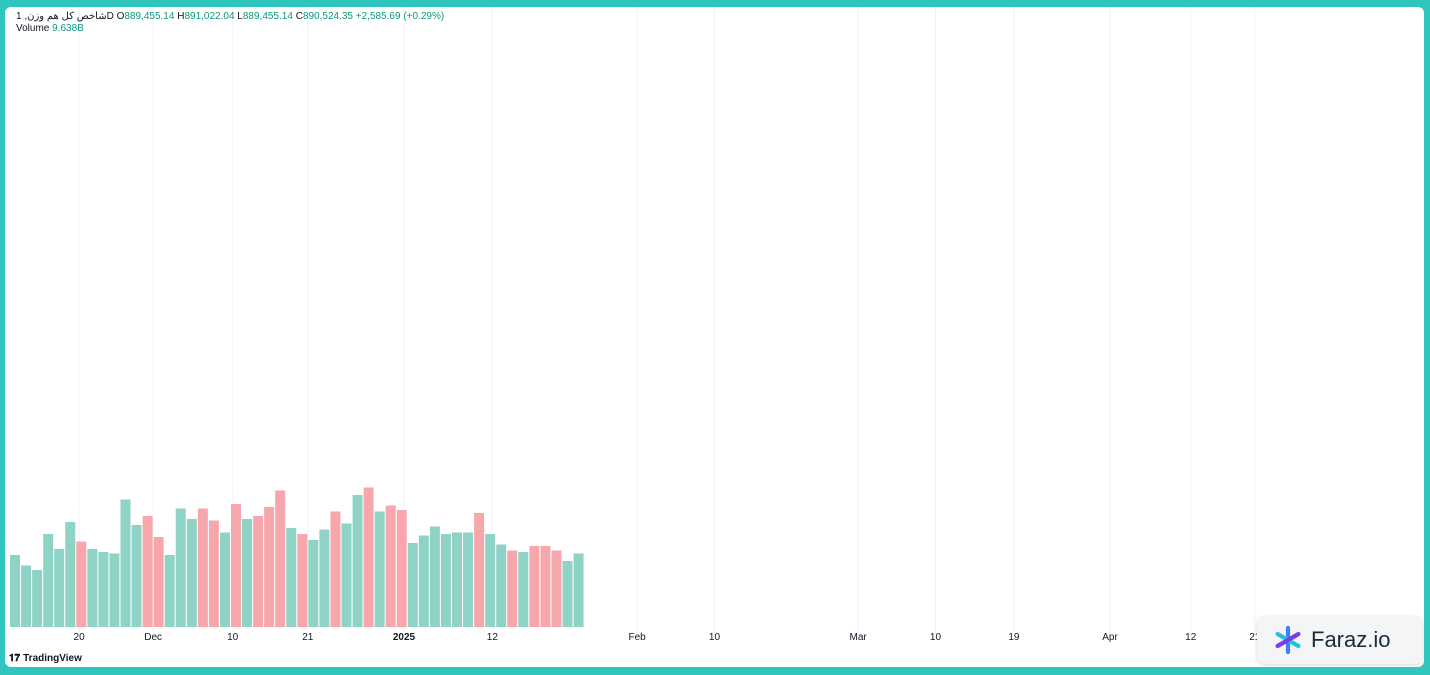 The image size is (1430, 675). I want to click on open-label: O, so click(120, 16).